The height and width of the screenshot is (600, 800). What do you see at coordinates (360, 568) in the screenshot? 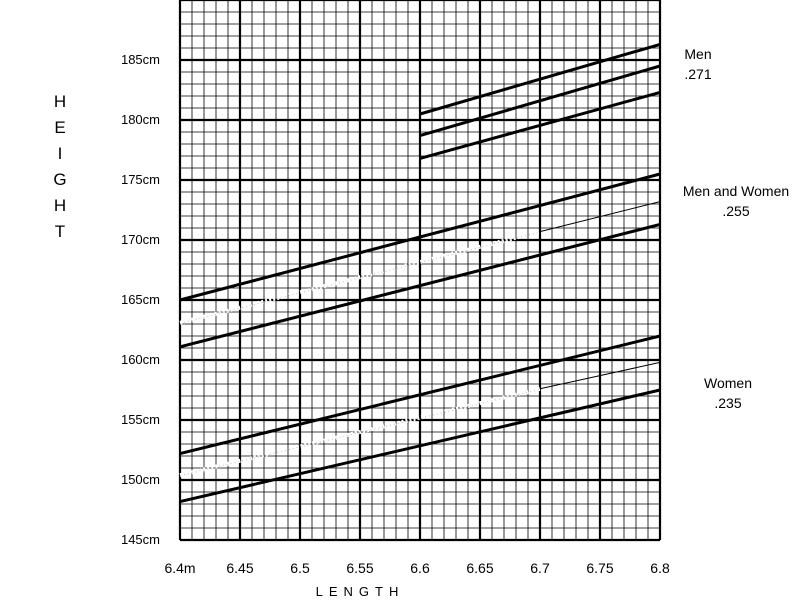
I see `x-tick-label: 6.55` at bounding box center [360, 568].